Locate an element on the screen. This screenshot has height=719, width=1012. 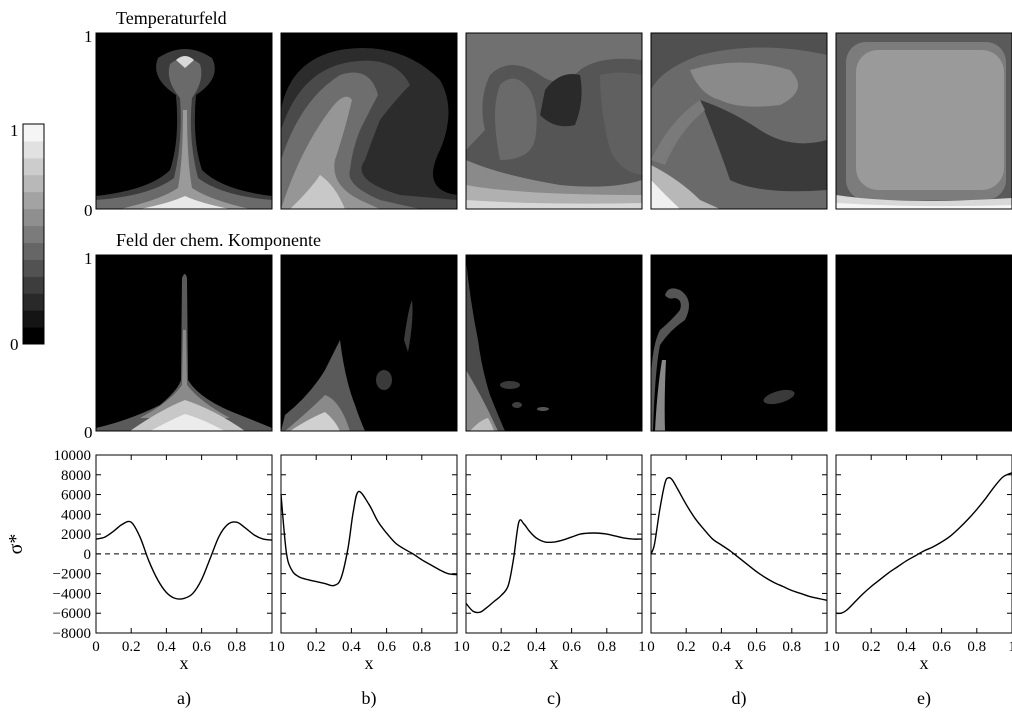
y-tick-label: 6000 is located at coordinates (76, 496).